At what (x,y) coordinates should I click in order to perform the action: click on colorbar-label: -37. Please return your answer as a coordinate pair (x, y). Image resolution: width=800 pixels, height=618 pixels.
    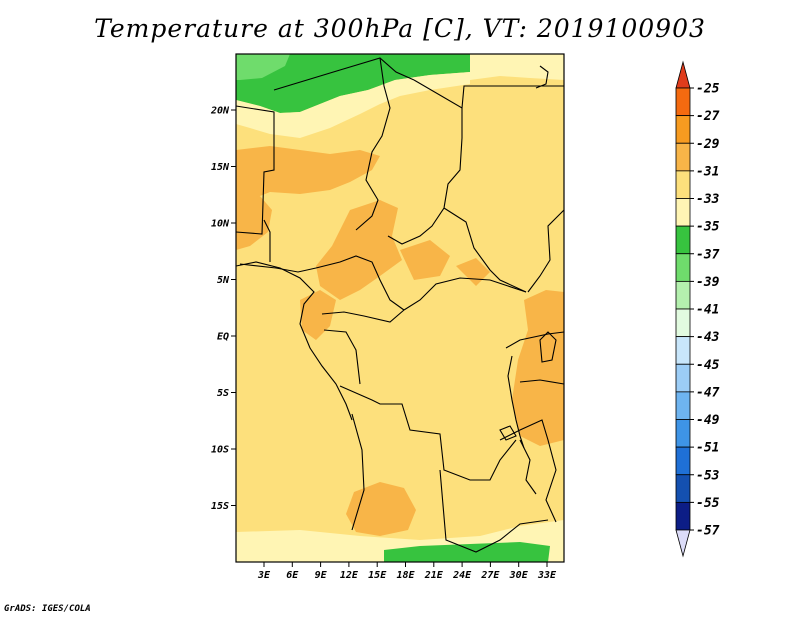
    Looking at the image, I should click on (708, 254).